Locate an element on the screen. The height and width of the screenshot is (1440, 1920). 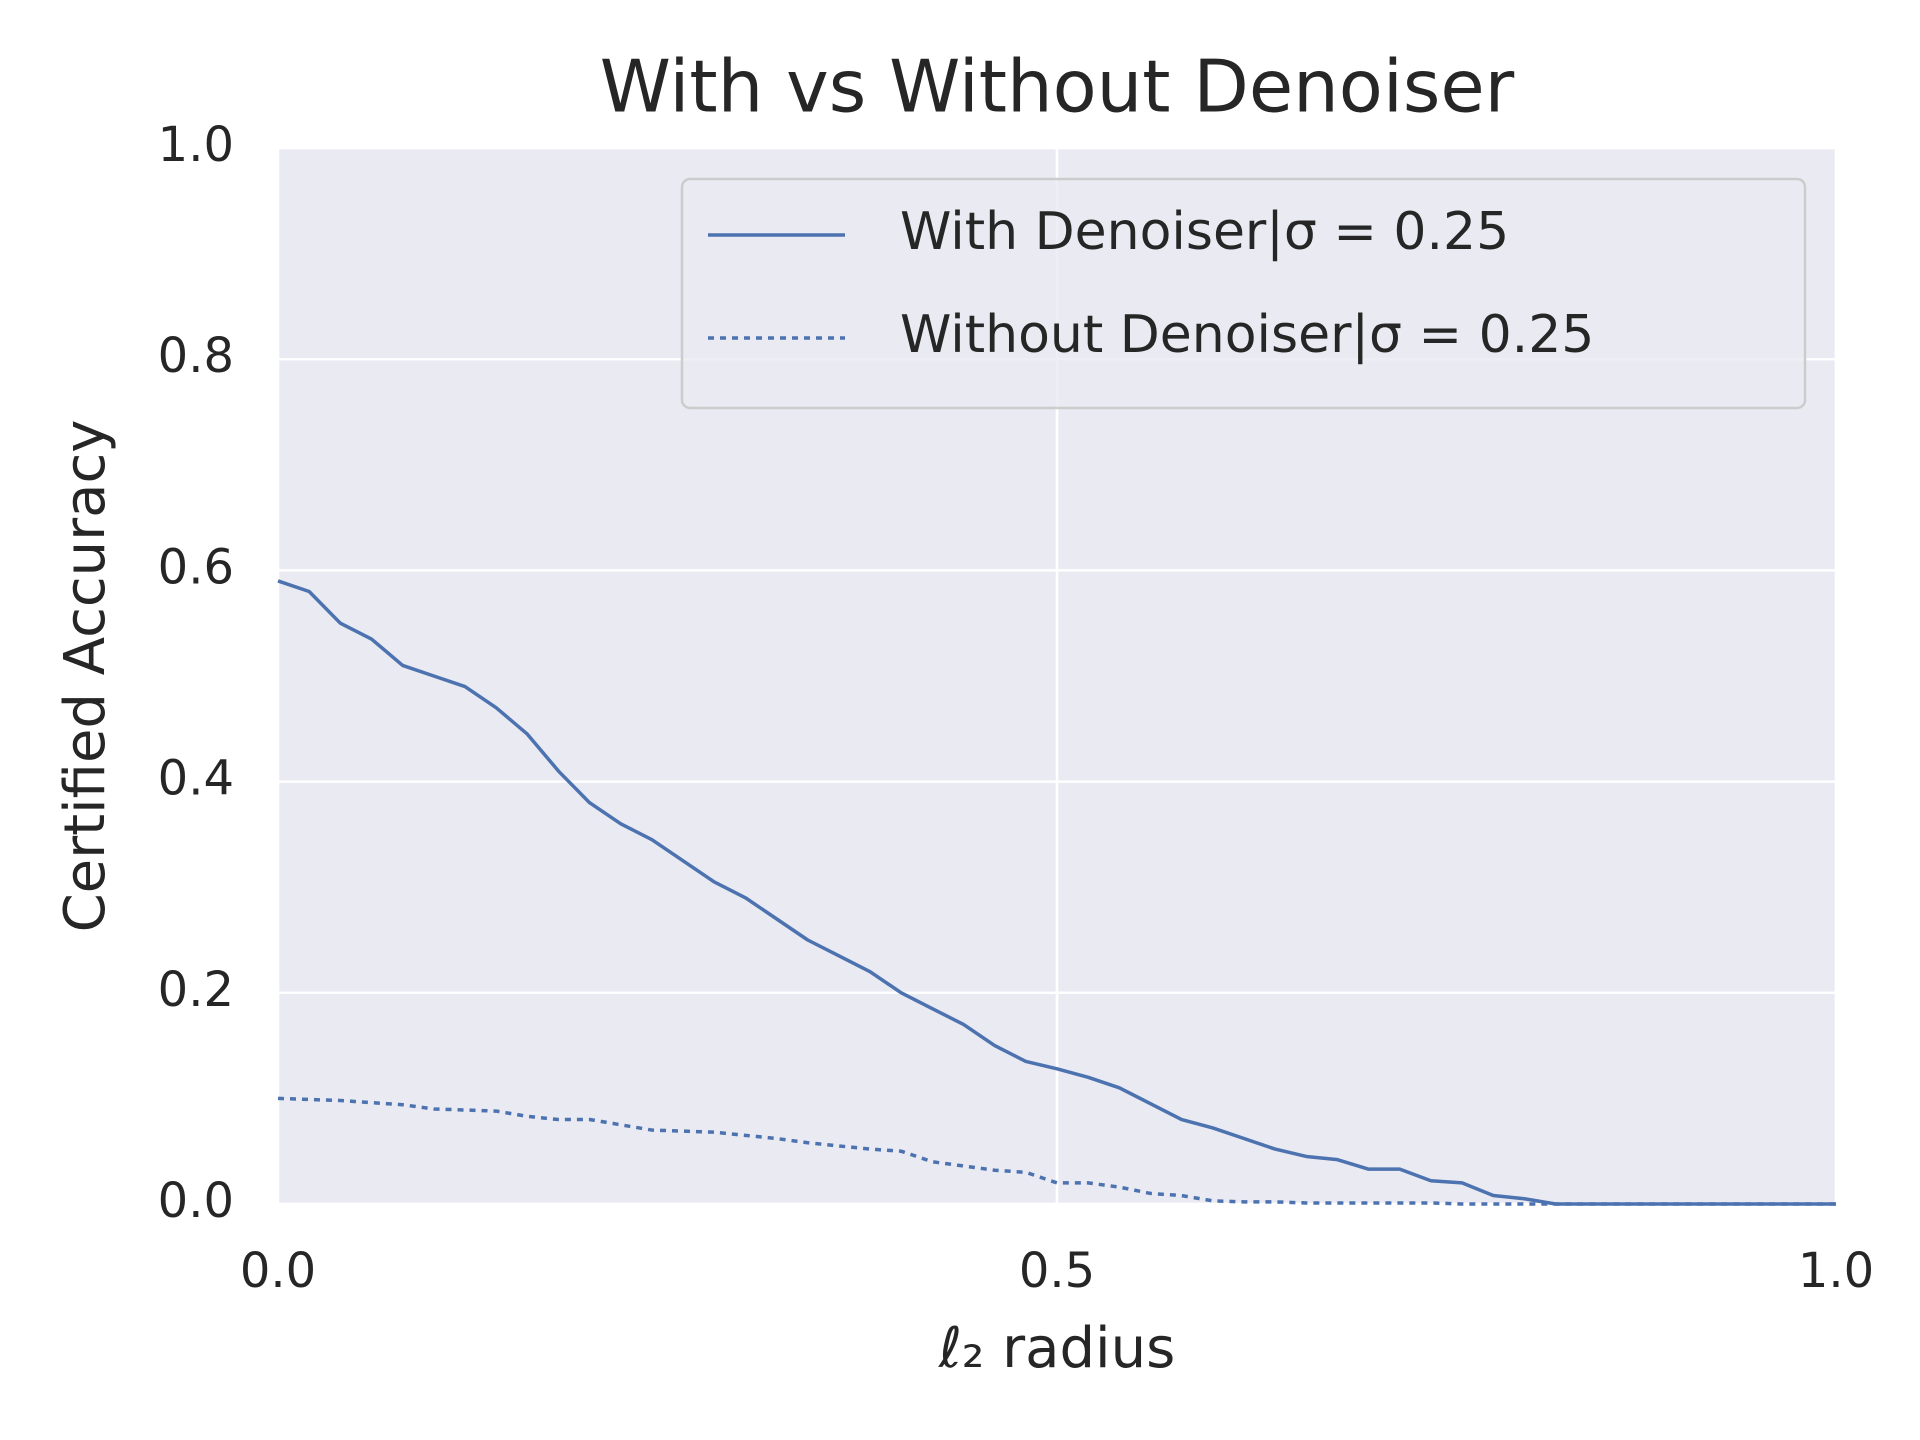
x-tick-label: 0.5 is located at coordinates (1057, 1271).